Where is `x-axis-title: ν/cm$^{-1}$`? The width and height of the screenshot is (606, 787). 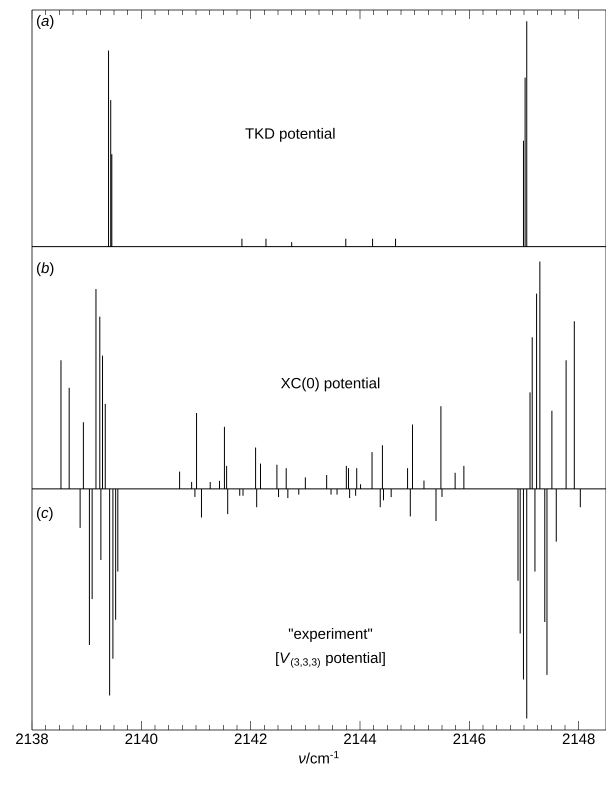
x-axis-title: ν/cm$^{-1}$ is located at coordinates (319, 757).